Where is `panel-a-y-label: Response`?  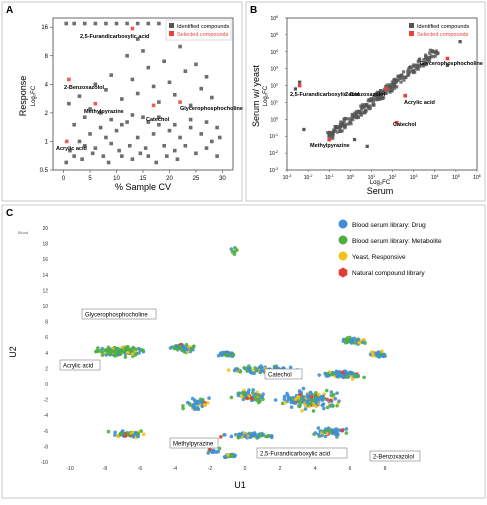
panel-a-y-label: Response is located at coordinates (23, 96).